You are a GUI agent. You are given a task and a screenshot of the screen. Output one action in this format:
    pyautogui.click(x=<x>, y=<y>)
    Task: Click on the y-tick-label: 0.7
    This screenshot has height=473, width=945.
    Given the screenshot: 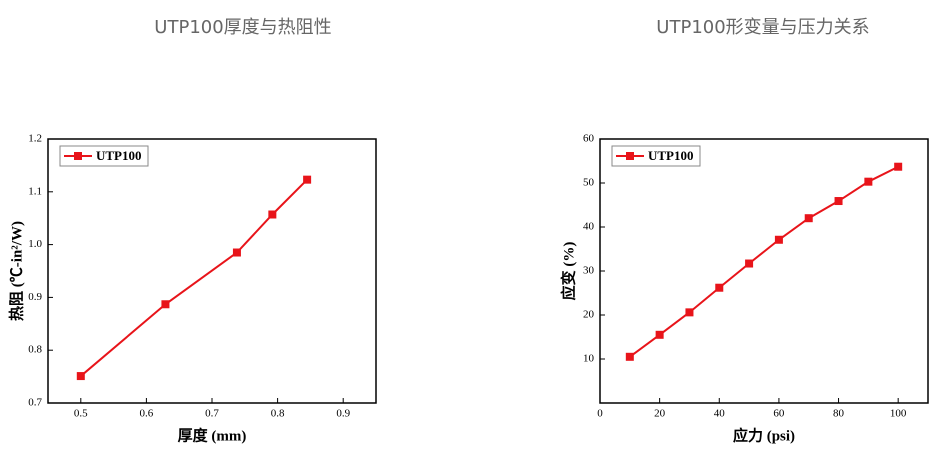 What is the action you would take?
    pyautogui.click(x=35, y=403)
    